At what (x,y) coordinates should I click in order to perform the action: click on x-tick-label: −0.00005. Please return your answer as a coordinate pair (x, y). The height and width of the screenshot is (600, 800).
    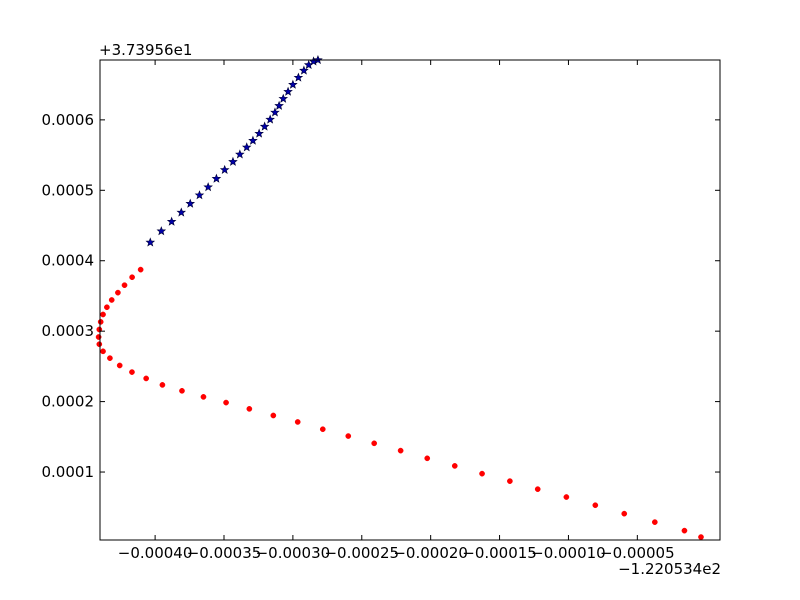
    Looking at the image, I should click on (637, 553).